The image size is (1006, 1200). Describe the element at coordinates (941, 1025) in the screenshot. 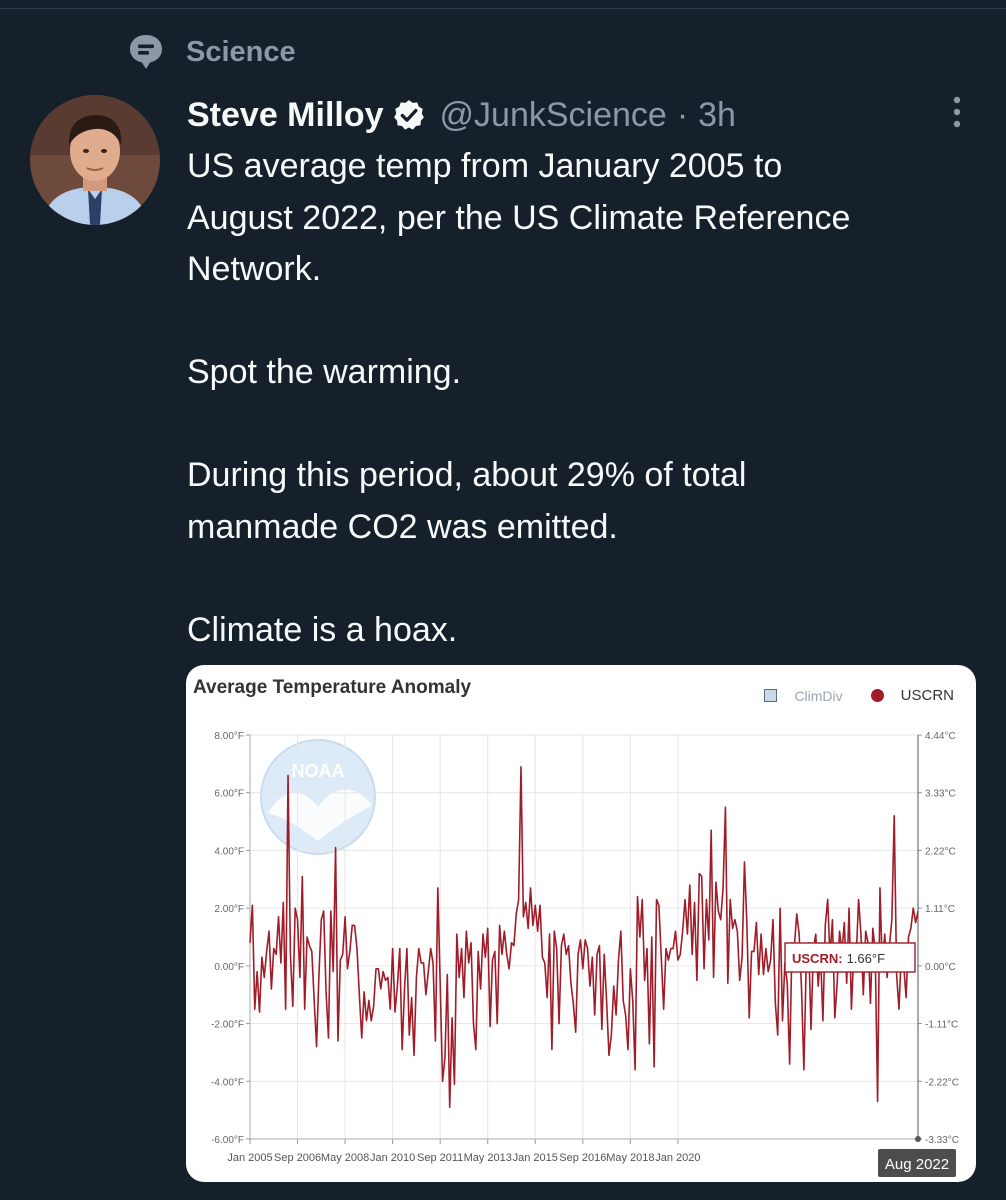

I see `y-tick-label-right: -1.11°C` at that location.